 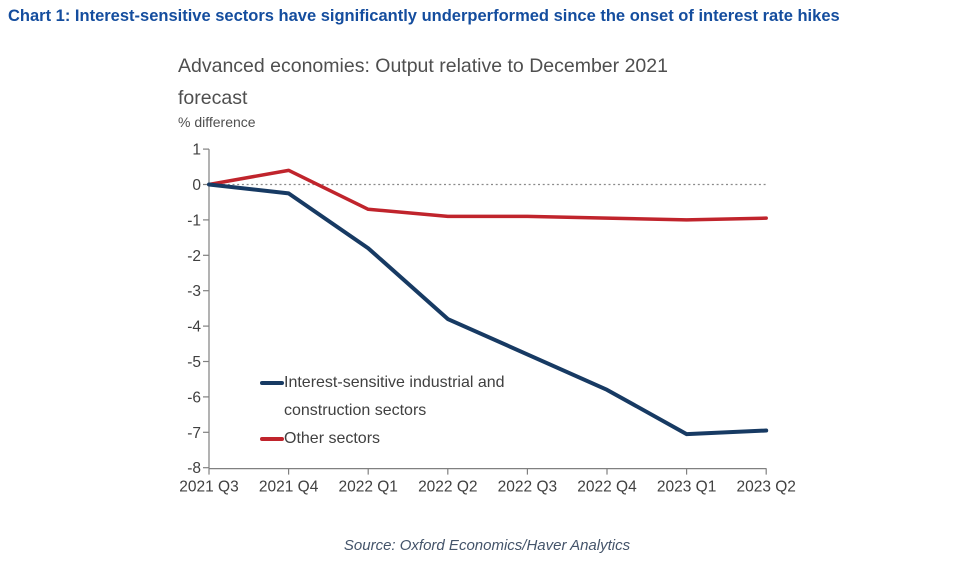 I want to click on y-tick-label: -7, so click(x=194, y=433).